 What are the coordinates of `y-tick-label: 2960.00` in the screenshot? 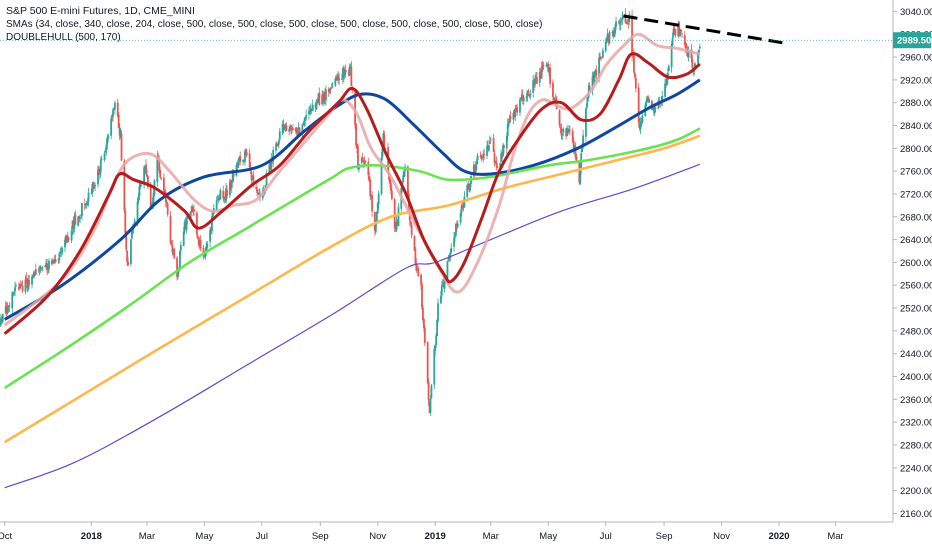 It's located at (916, 58).